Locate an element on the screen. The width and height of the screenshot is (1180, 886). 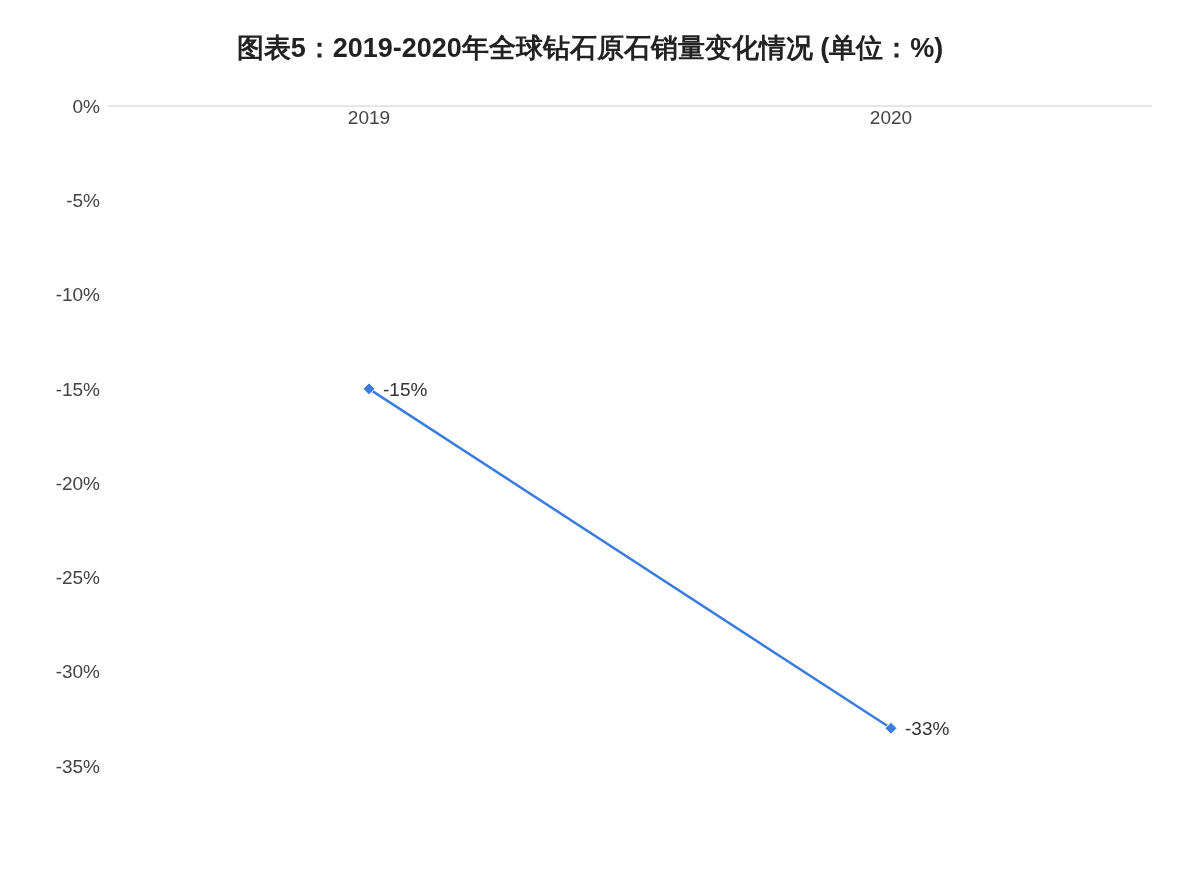
y-tick-label: -30% is located at coordinates (78, 672).